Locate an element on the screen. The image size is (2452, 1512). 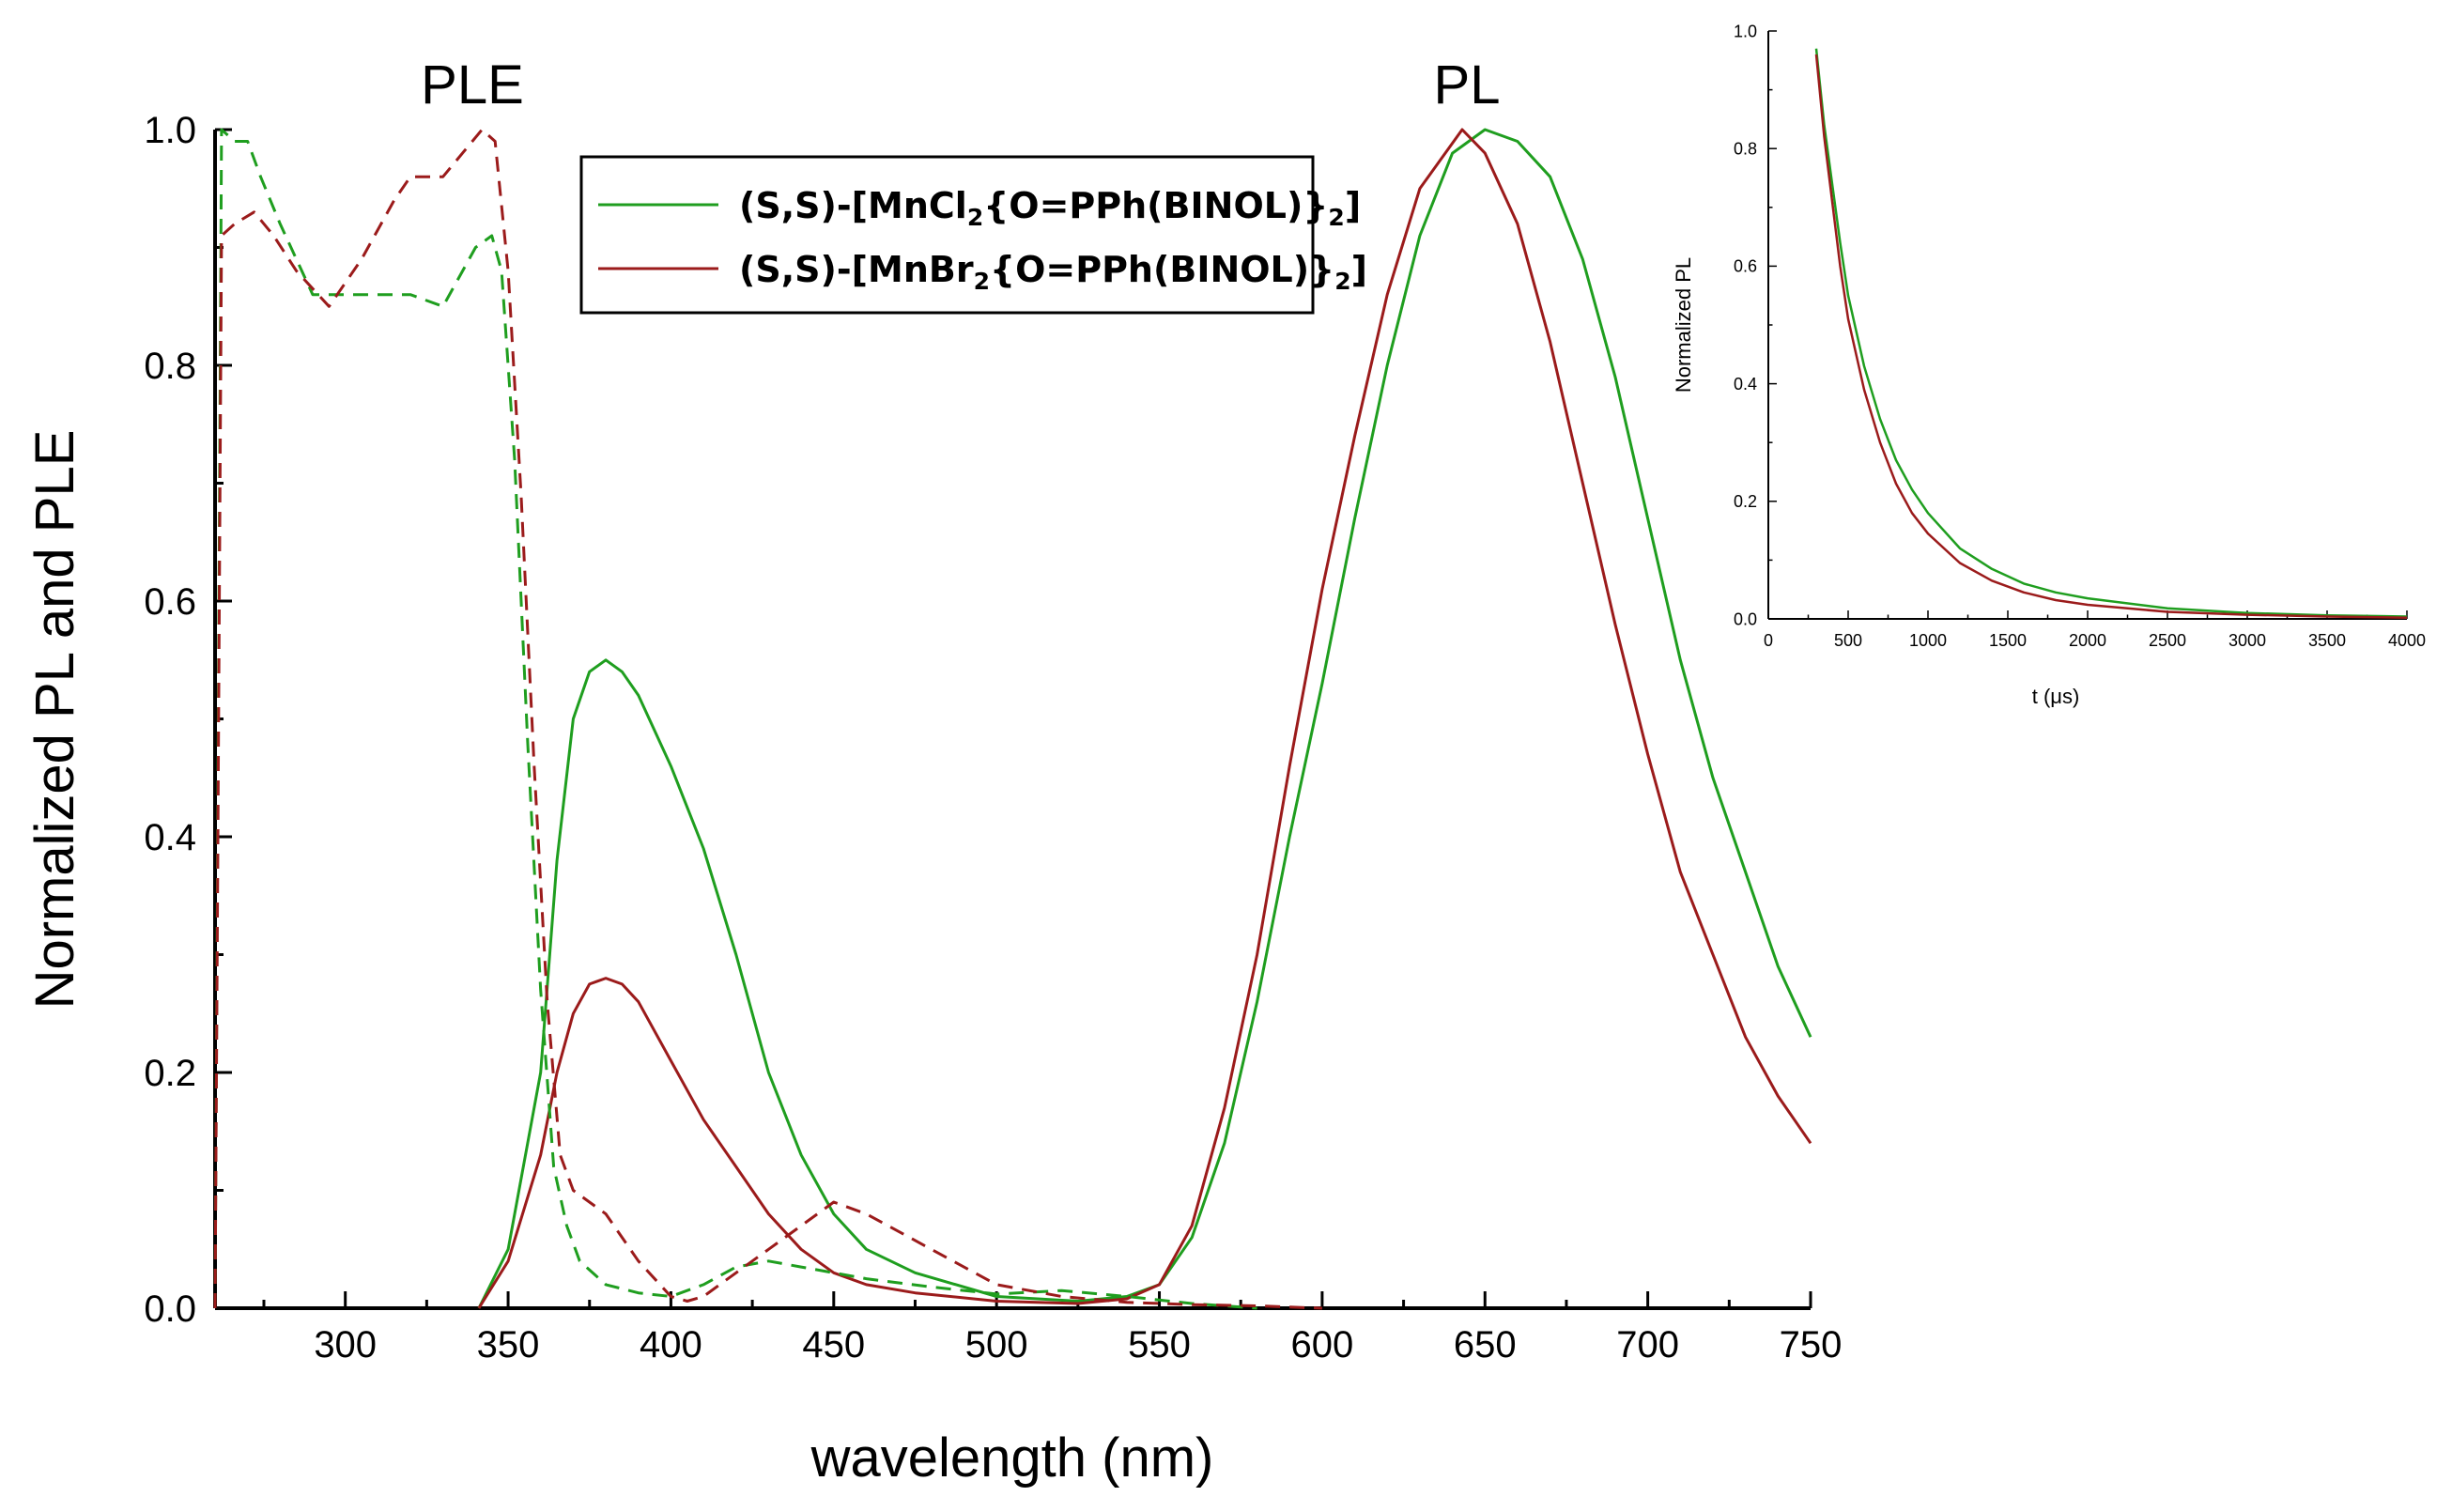
inset-y-tick-label: 0.0 is located at coordinates (1746, 619).